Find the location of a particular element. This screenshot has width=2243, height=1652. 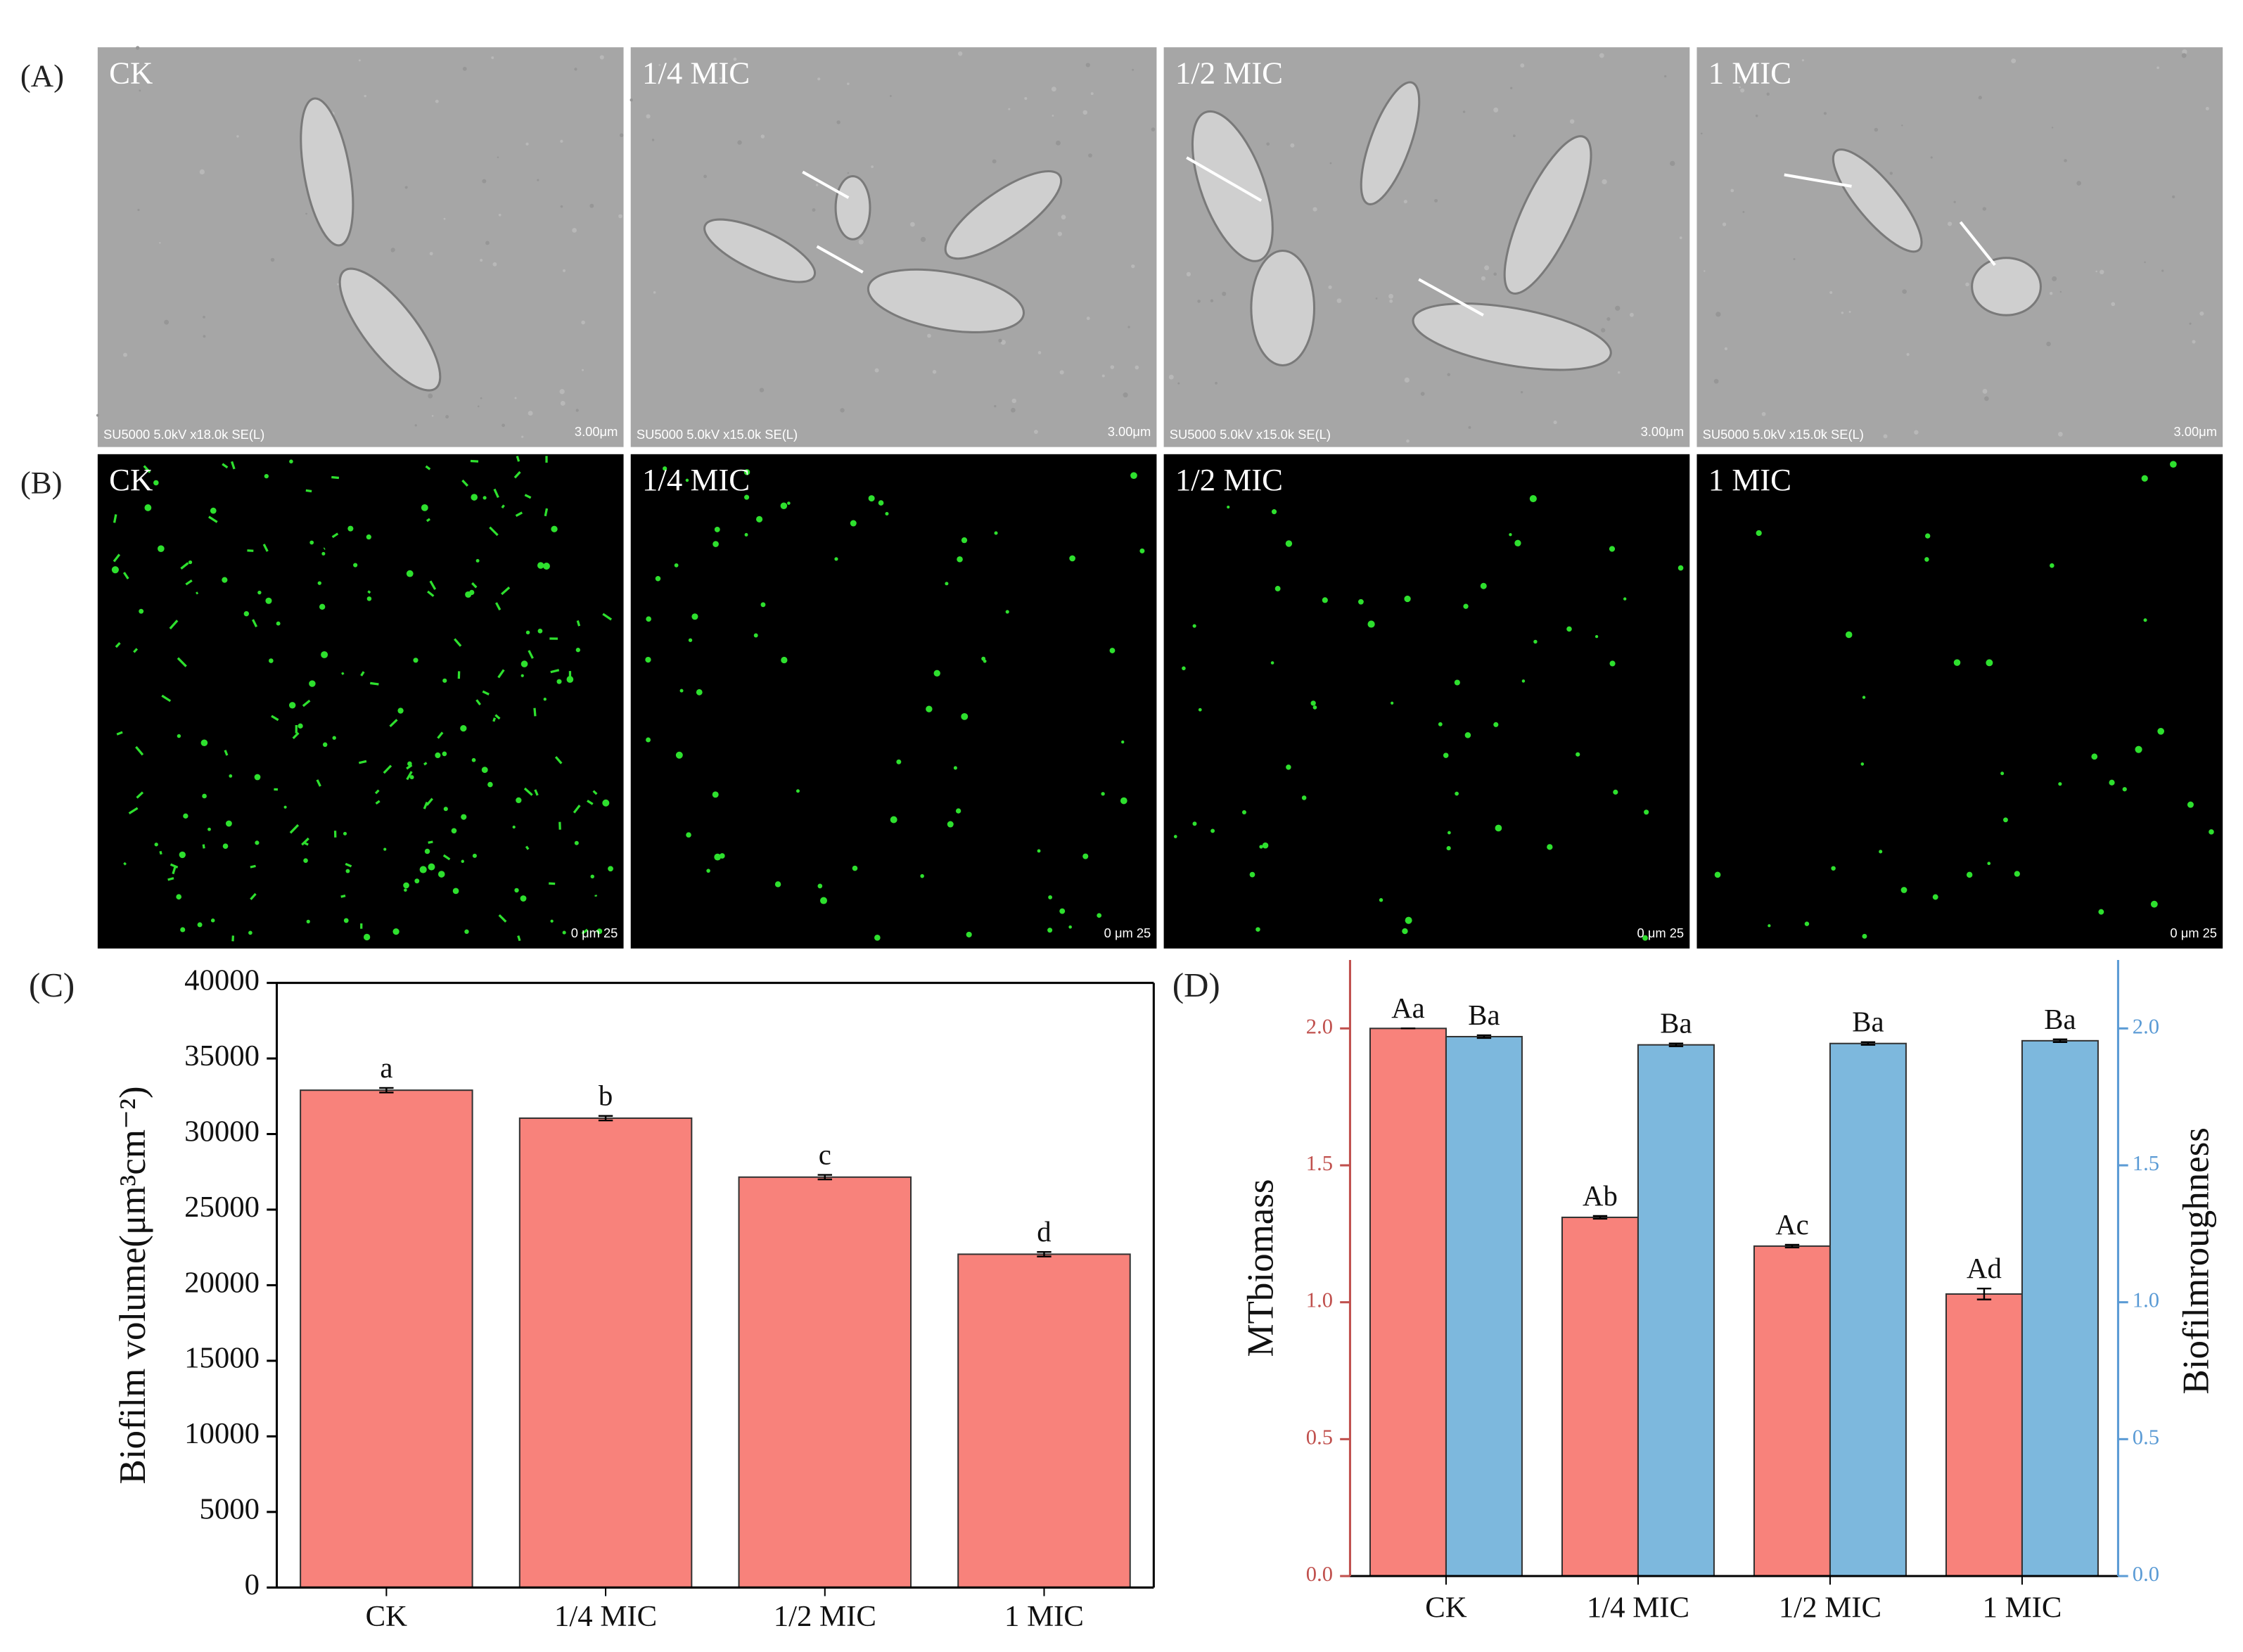

significance-label: Ad is located at coordinates (1984, 1269).